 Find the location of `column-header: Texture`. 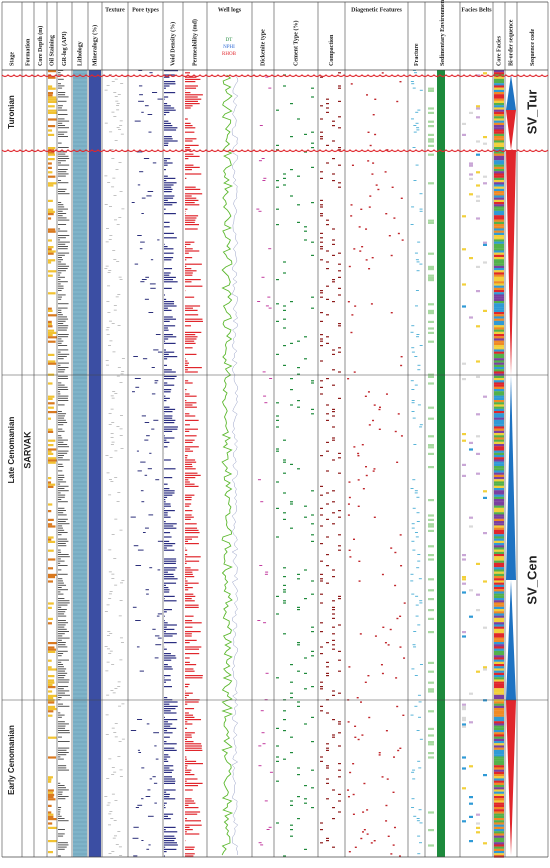

column-header: Texture is located at coordinates (115, 10).